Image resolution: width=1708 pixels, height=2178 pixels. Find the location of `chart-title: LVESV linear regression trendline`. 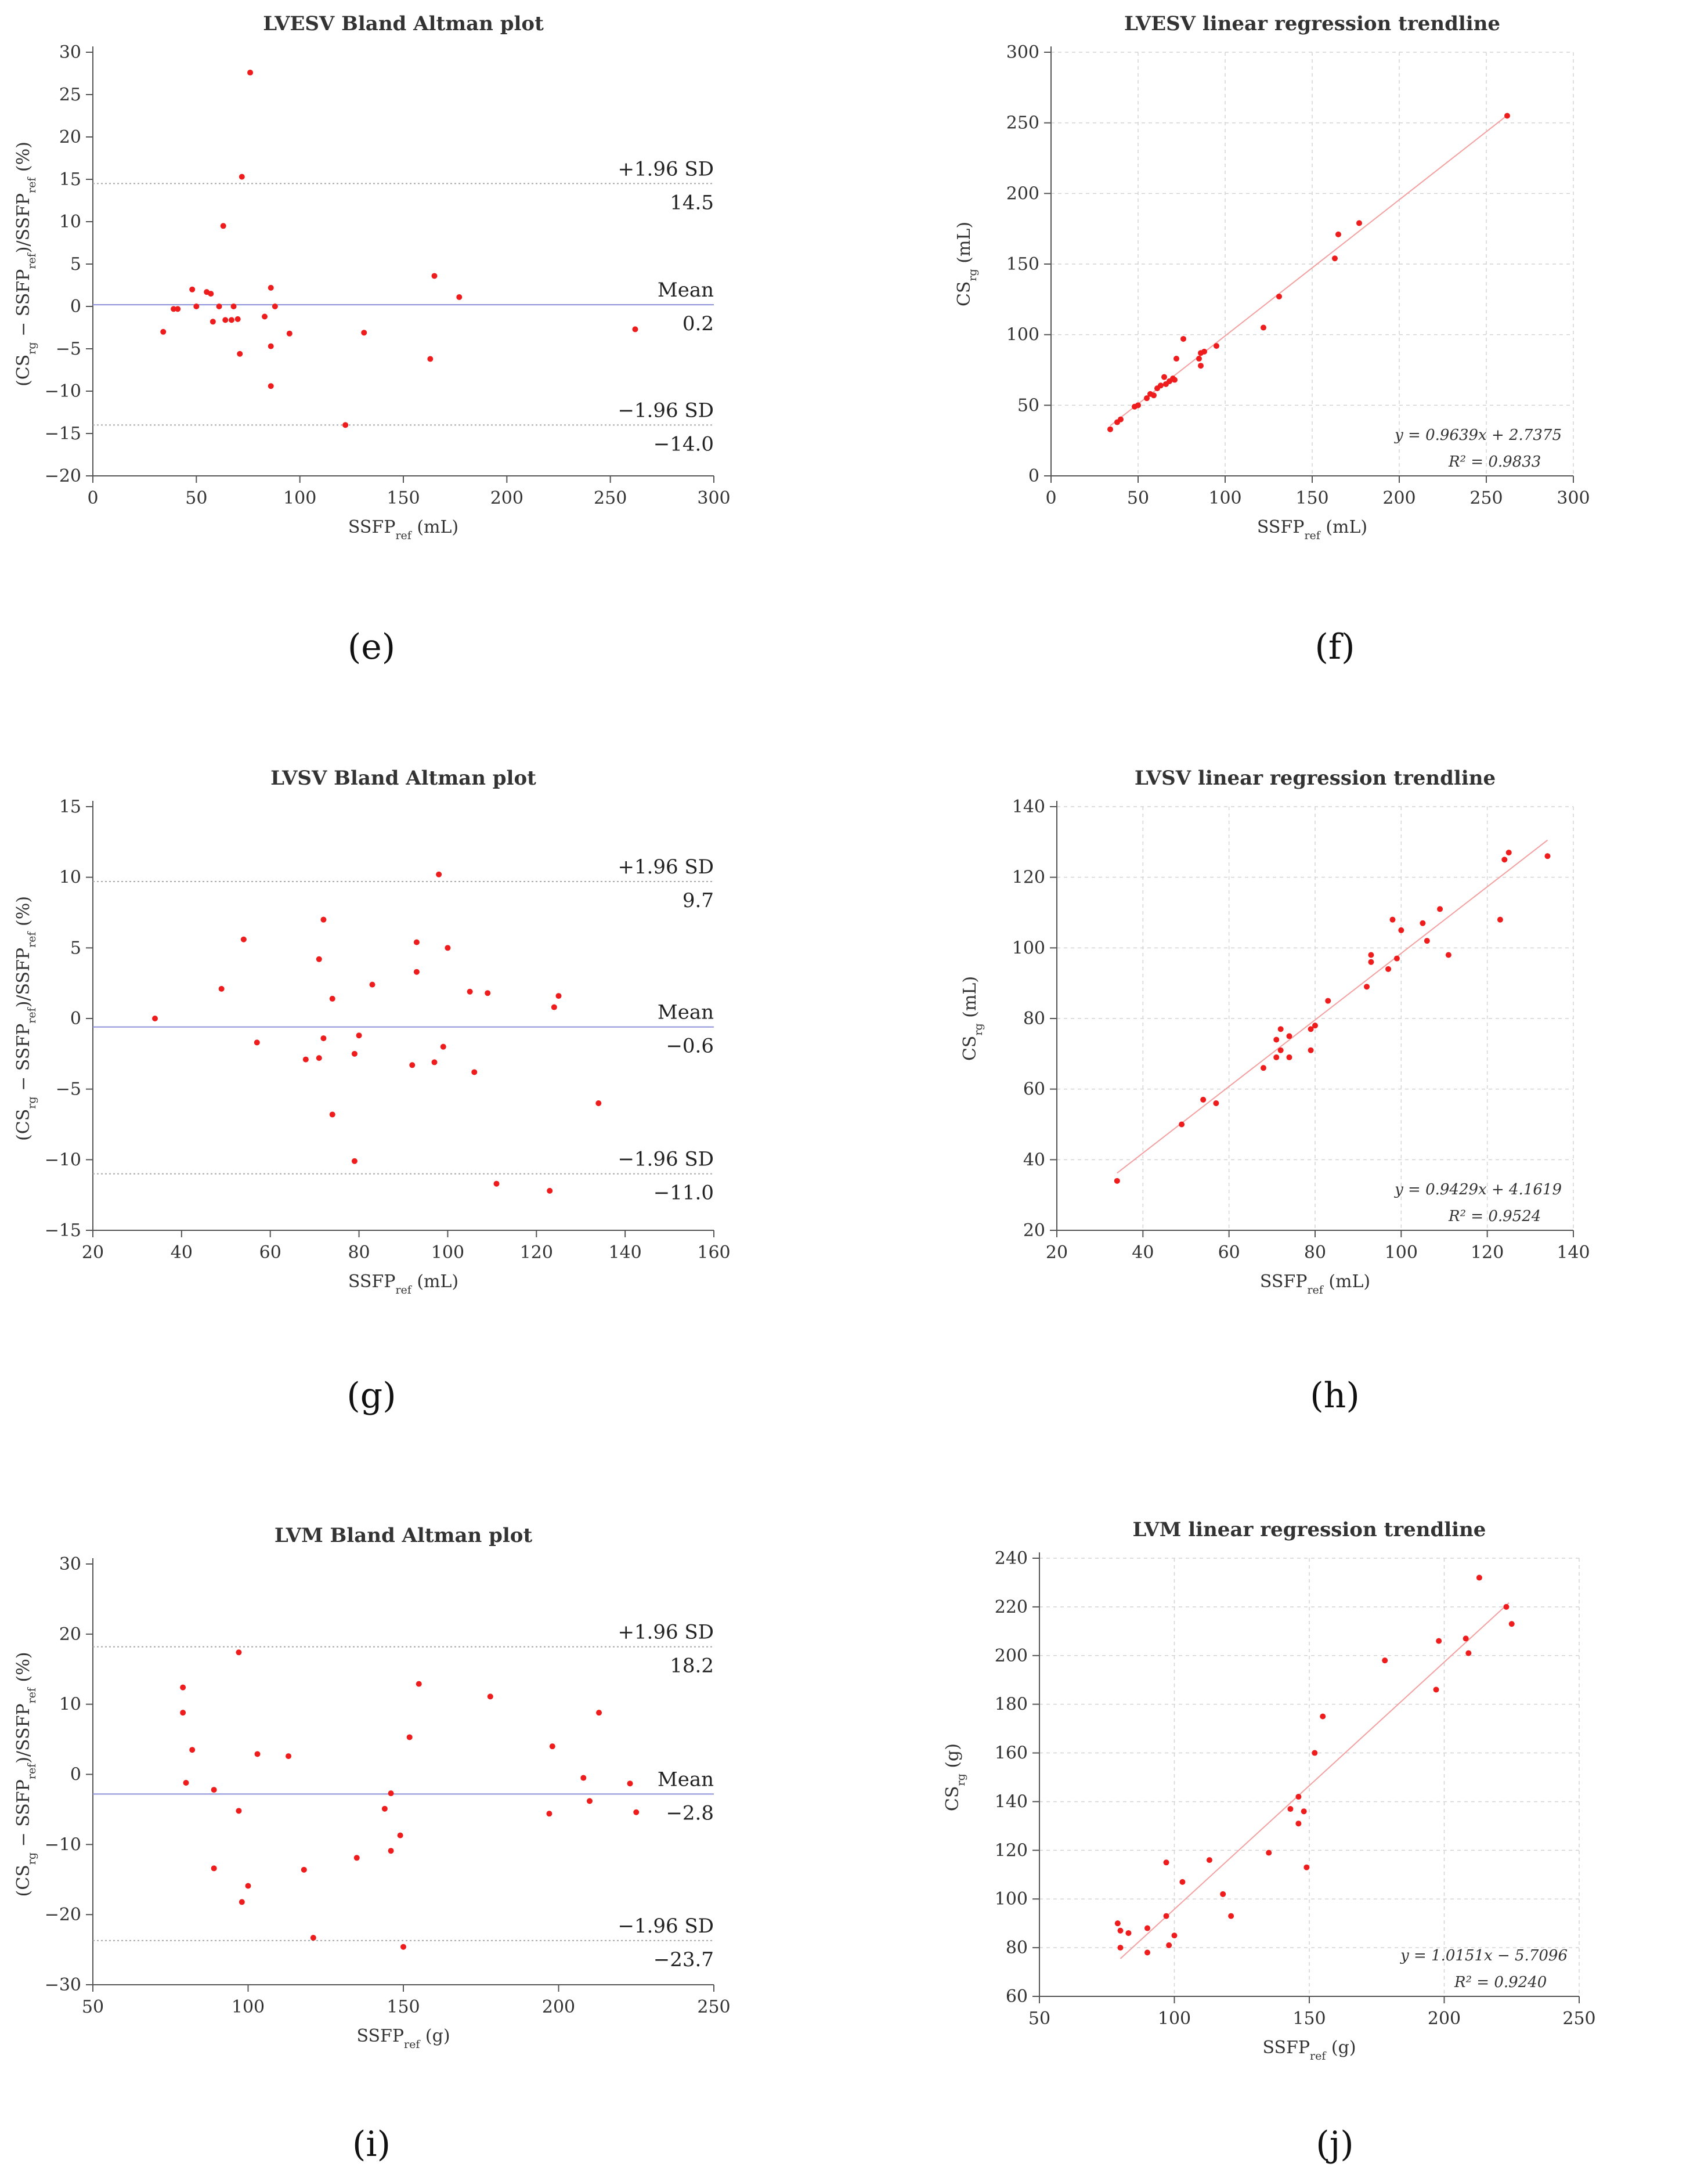

chart-title: LVESV linear regression trendline is located at coordinates (1312, 23).